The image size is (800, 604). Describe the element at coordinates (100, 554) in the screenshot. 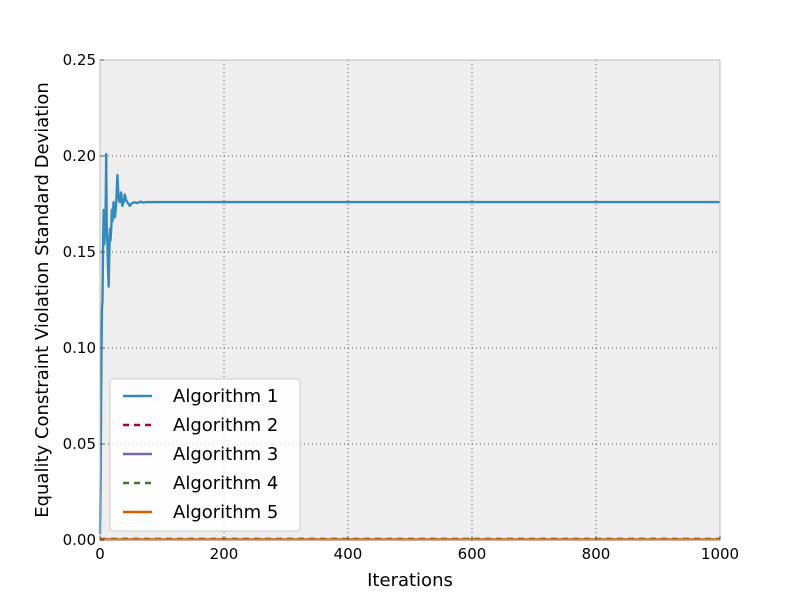

I see `x-tick-label: 0` at that location.